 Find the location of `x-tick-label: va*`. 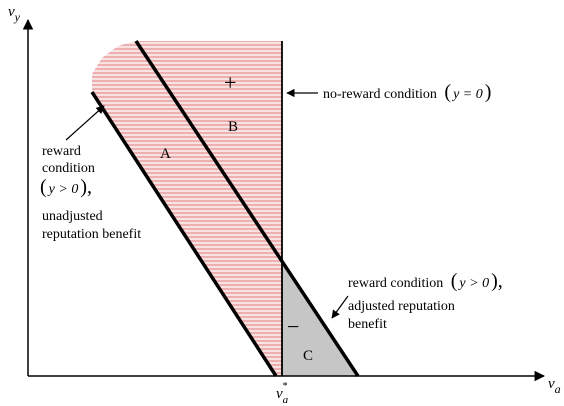

x-tick-label: va* is located at coordinates (282, 393).